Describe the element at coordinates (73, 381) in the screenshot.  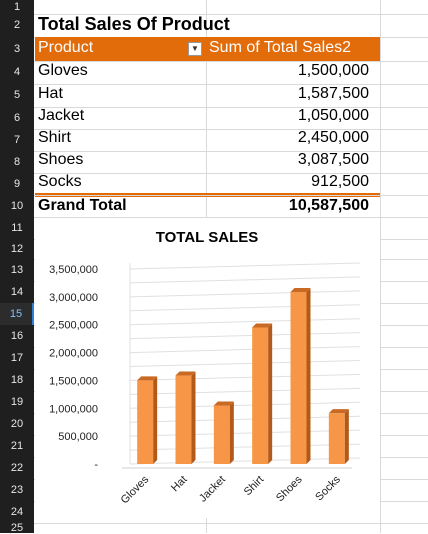
I see `y-tick-label: 1,500,000` at that location.